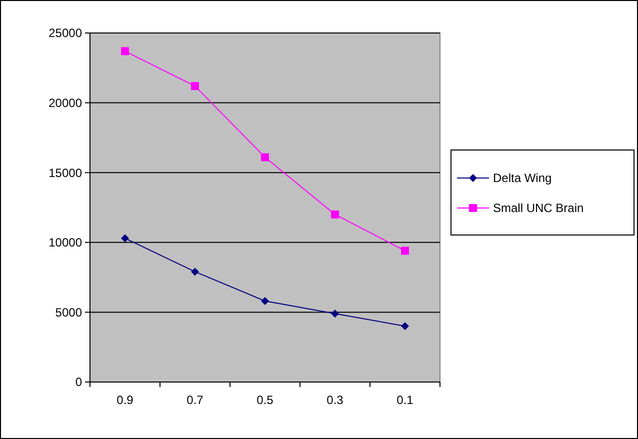 The height and width of the screenshot is (439, 638). Describe the element at coordinates (68, 312) in the screenshot. I see `y-tick-label: 5000` at that location.